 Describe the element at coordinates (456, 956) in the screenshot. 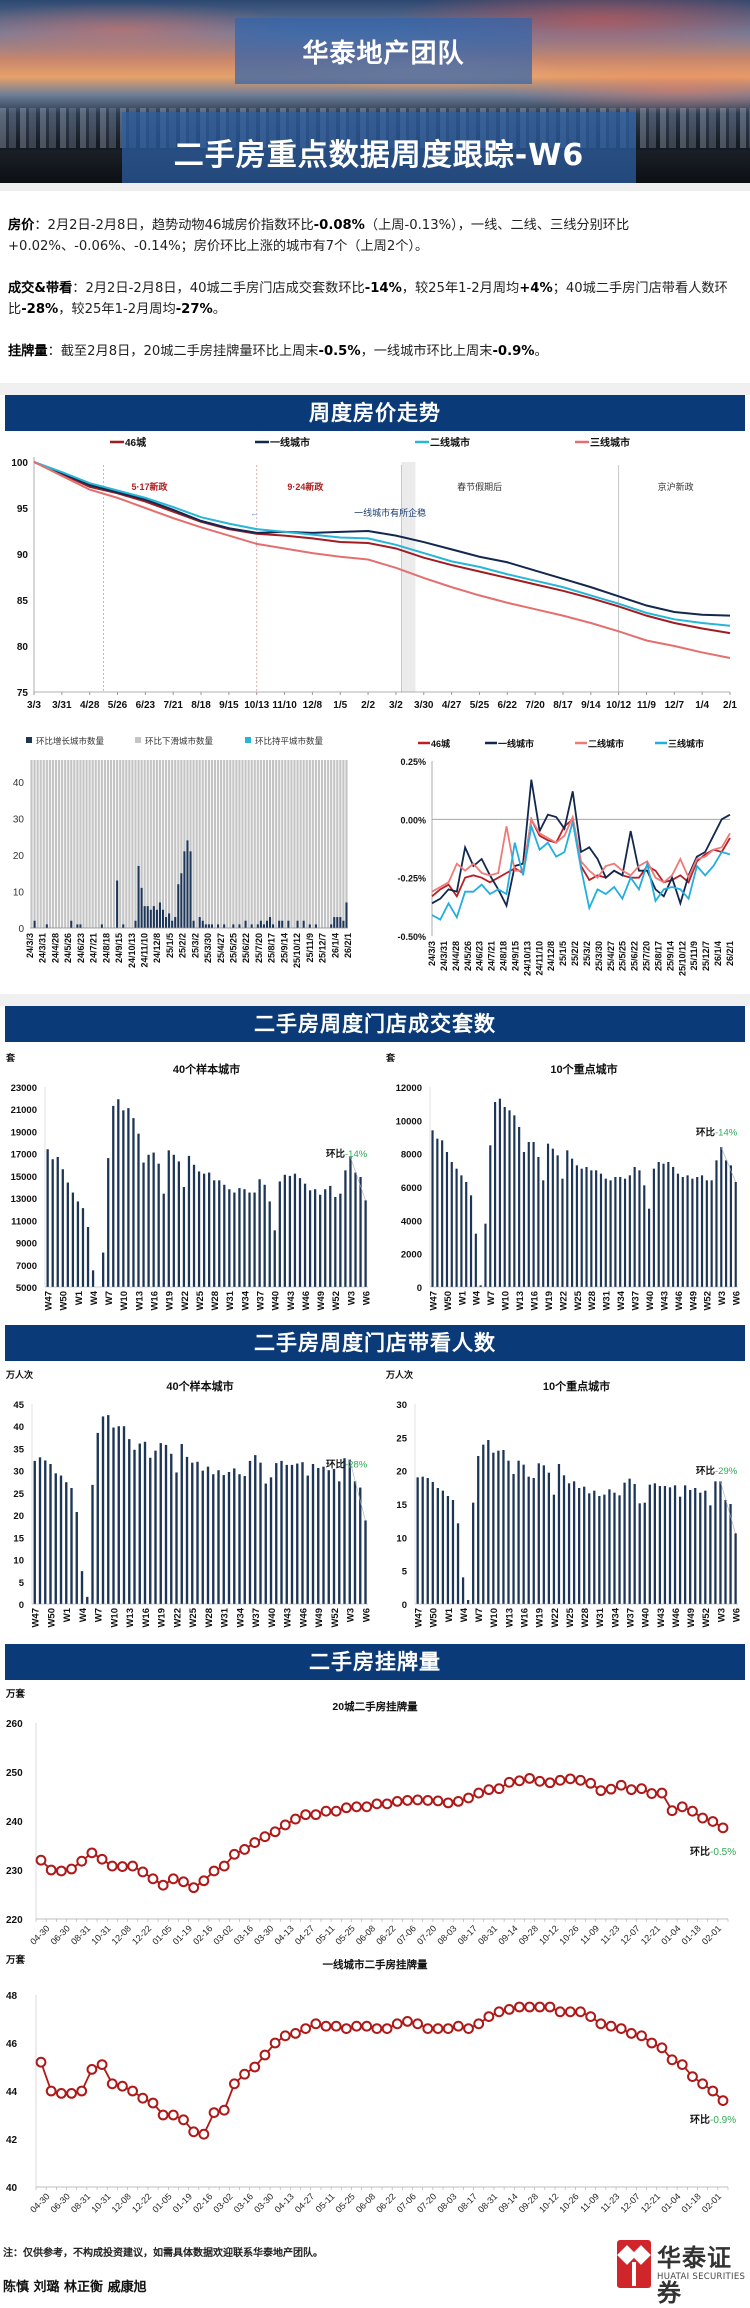

I see `svg-text: 24/4/28` at that location.